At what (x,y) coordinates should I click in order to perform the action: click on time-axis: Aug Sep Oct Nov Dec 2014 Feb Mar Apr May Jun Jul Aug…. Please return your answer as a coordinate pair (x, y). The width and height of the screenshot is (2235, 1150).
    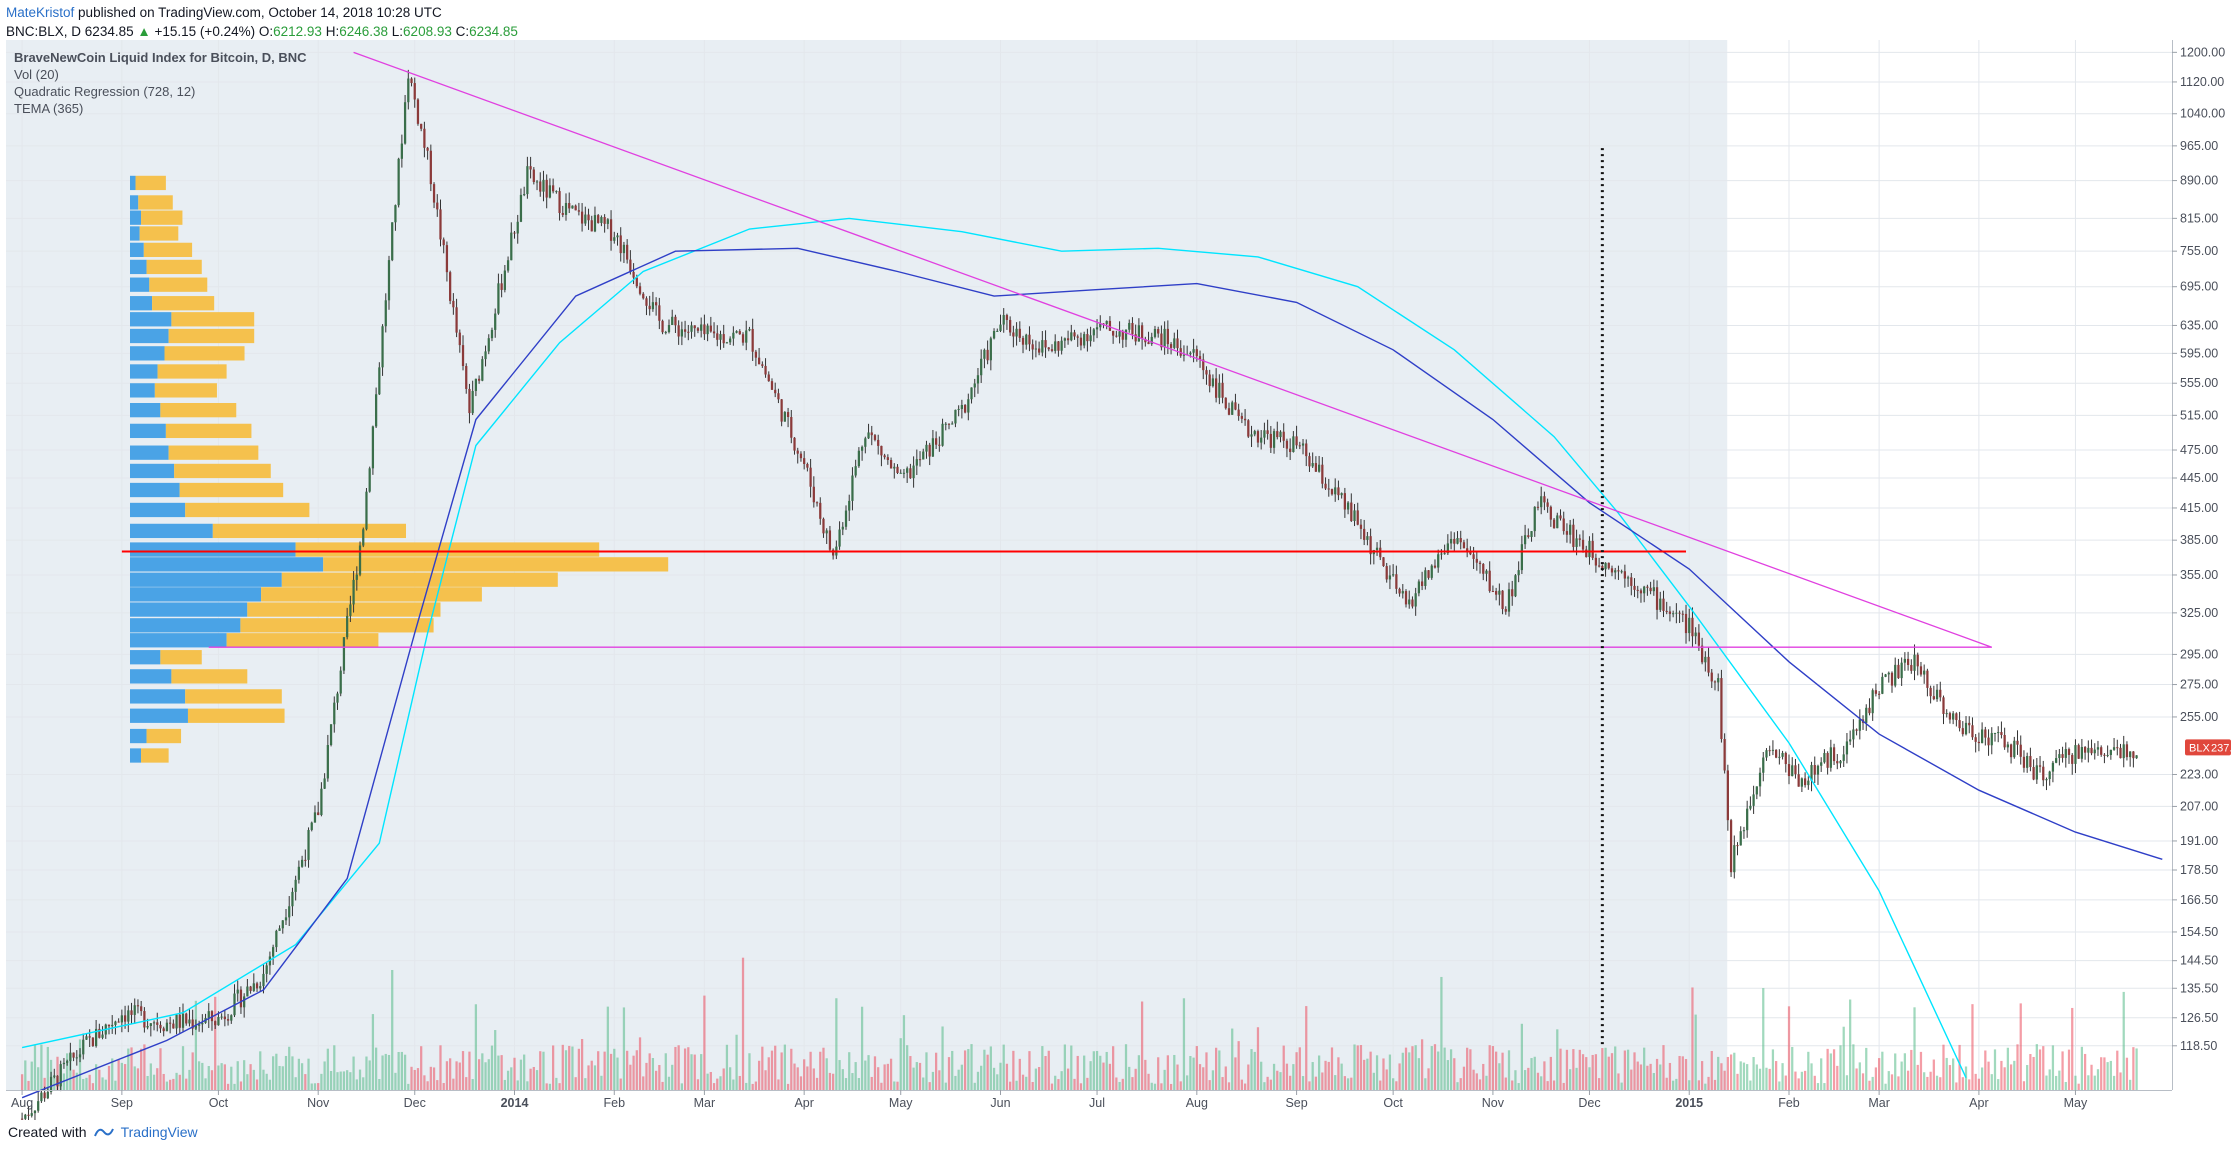
    Looking at the image, I should click on (1049, 1100).